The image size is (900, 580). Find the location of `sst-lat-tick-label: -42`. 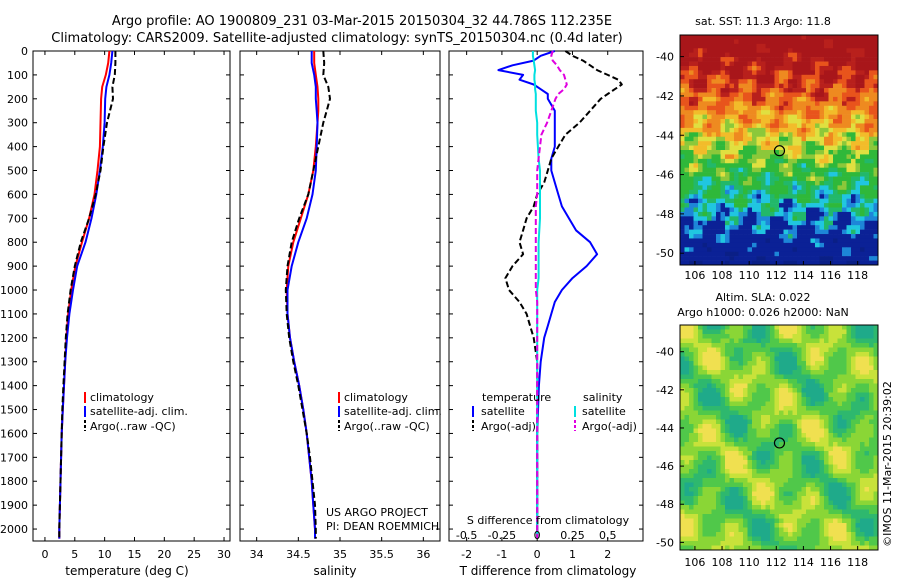

sst-lat-tick-label: -42 is located at coordinates (665, 96).